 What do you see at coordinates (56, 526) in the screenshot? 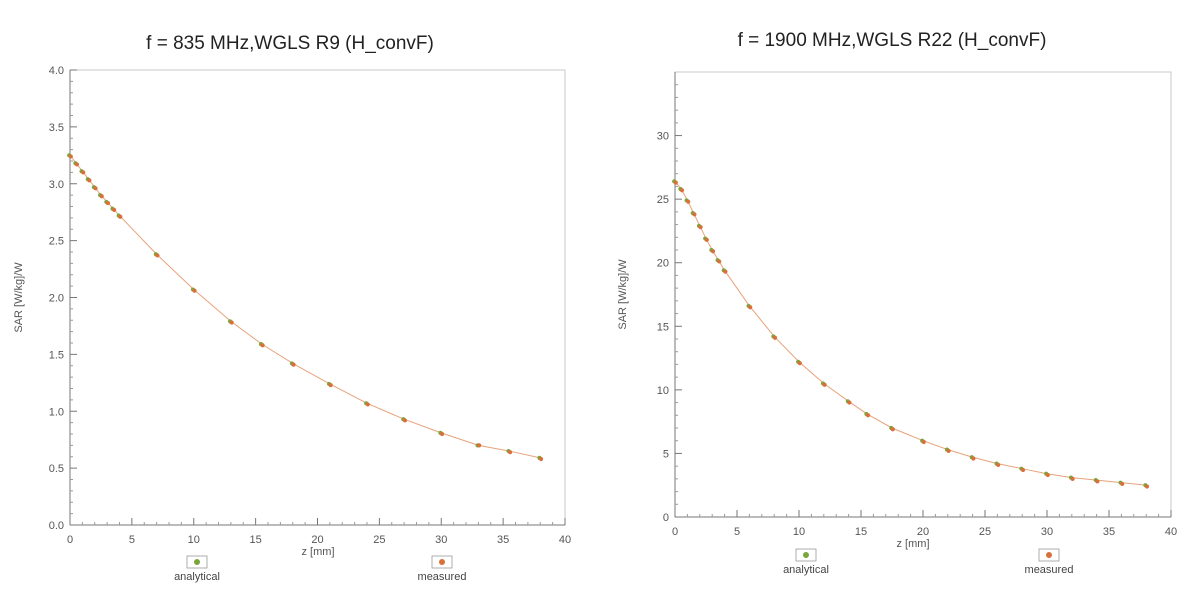
I see `y-tick-label: 0.0` at bounding box center [56, 526].